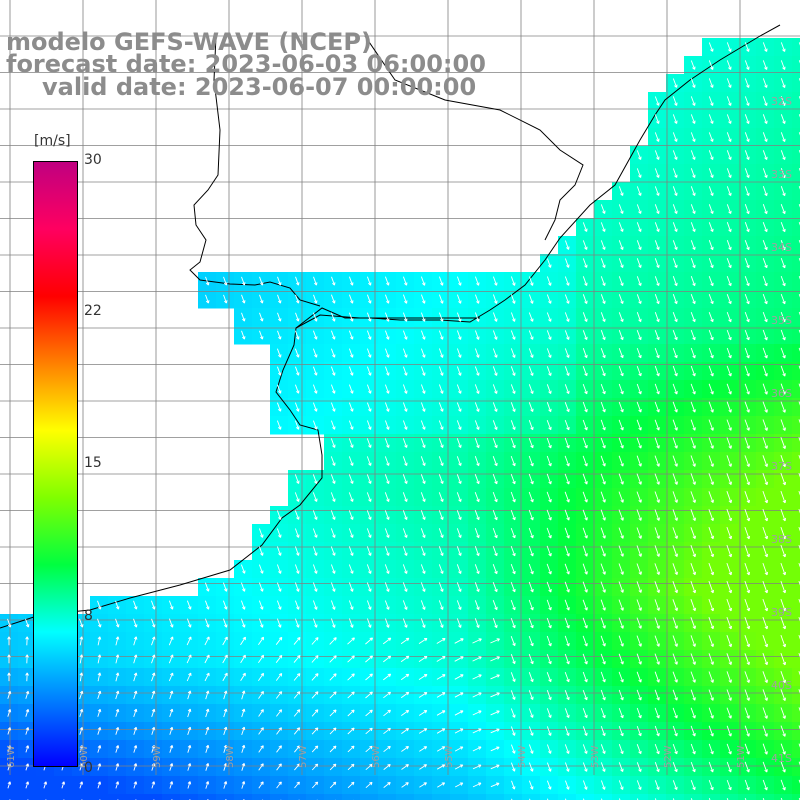  Describe the element at coordinates (230, 756) in the screenshot. I see `longitude-label: 58W` at that location.